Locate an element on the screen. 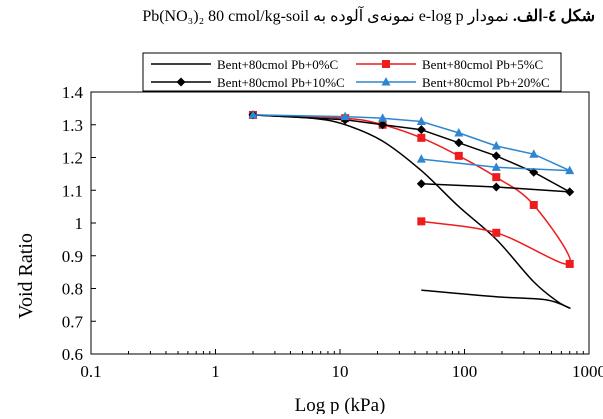  x-tick-label: 0.1 is located at coordinates (90, 371).